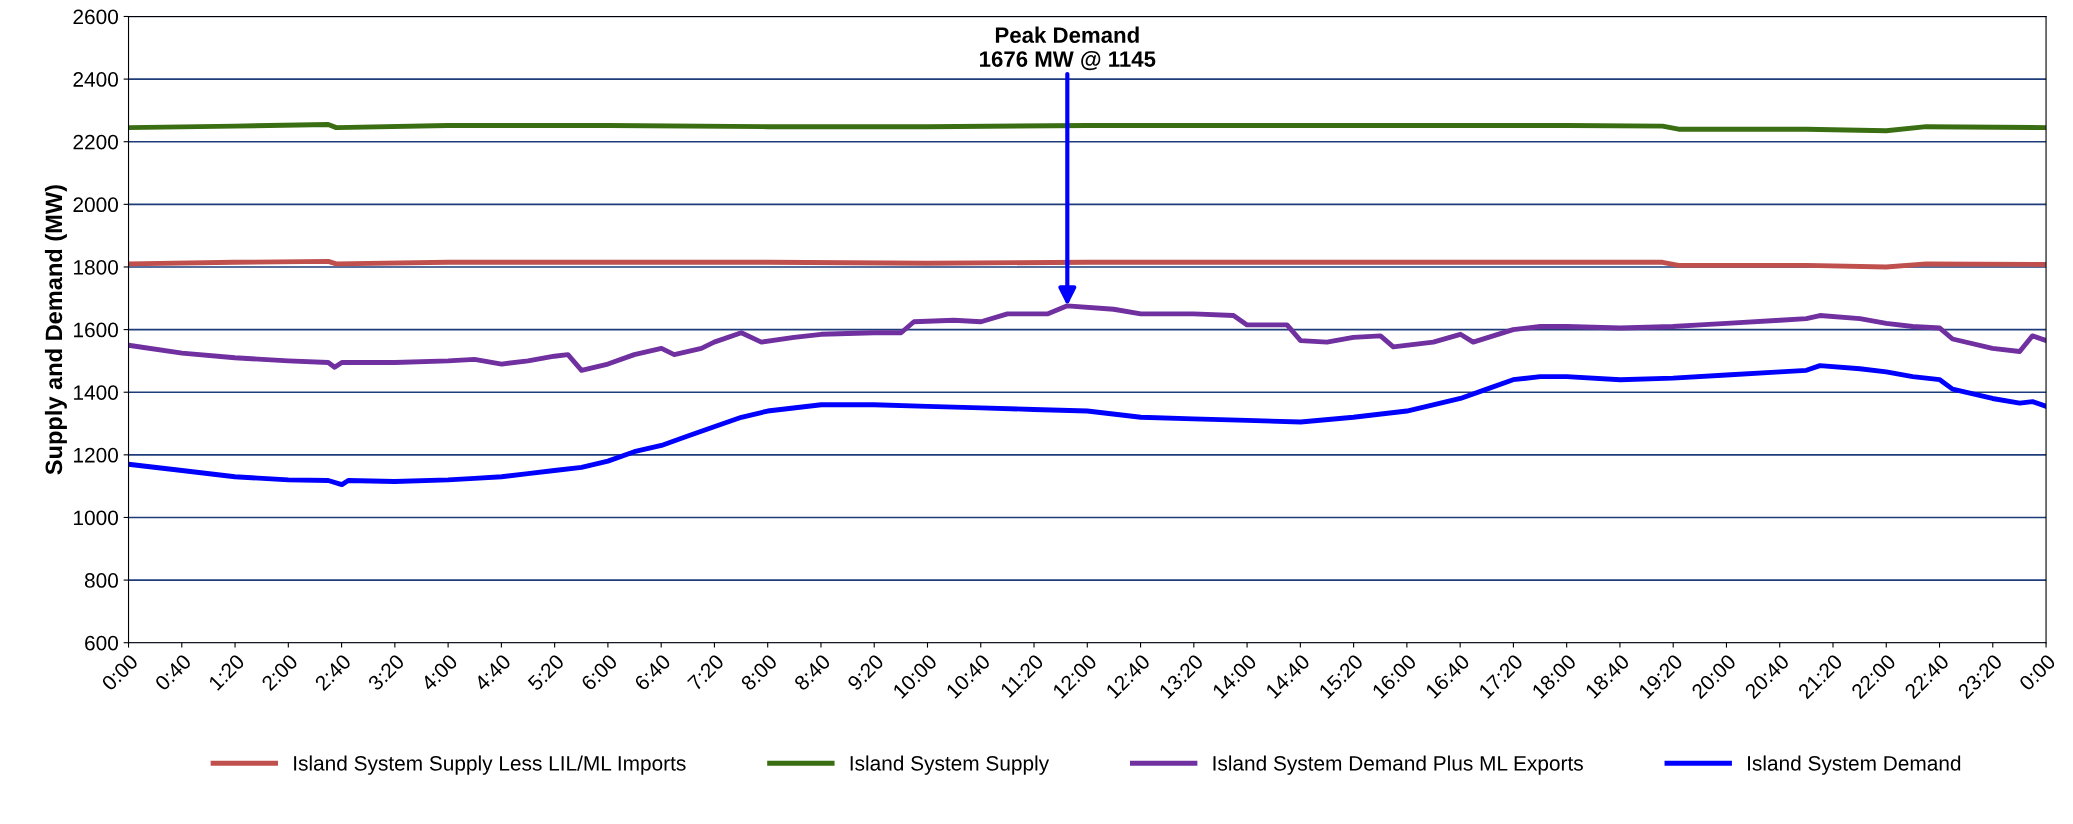 The image size is (2073, 824). Describe the element at coordinates (173, 672) in the screenshot. I see `x-tick-label: 0:40` at that location.